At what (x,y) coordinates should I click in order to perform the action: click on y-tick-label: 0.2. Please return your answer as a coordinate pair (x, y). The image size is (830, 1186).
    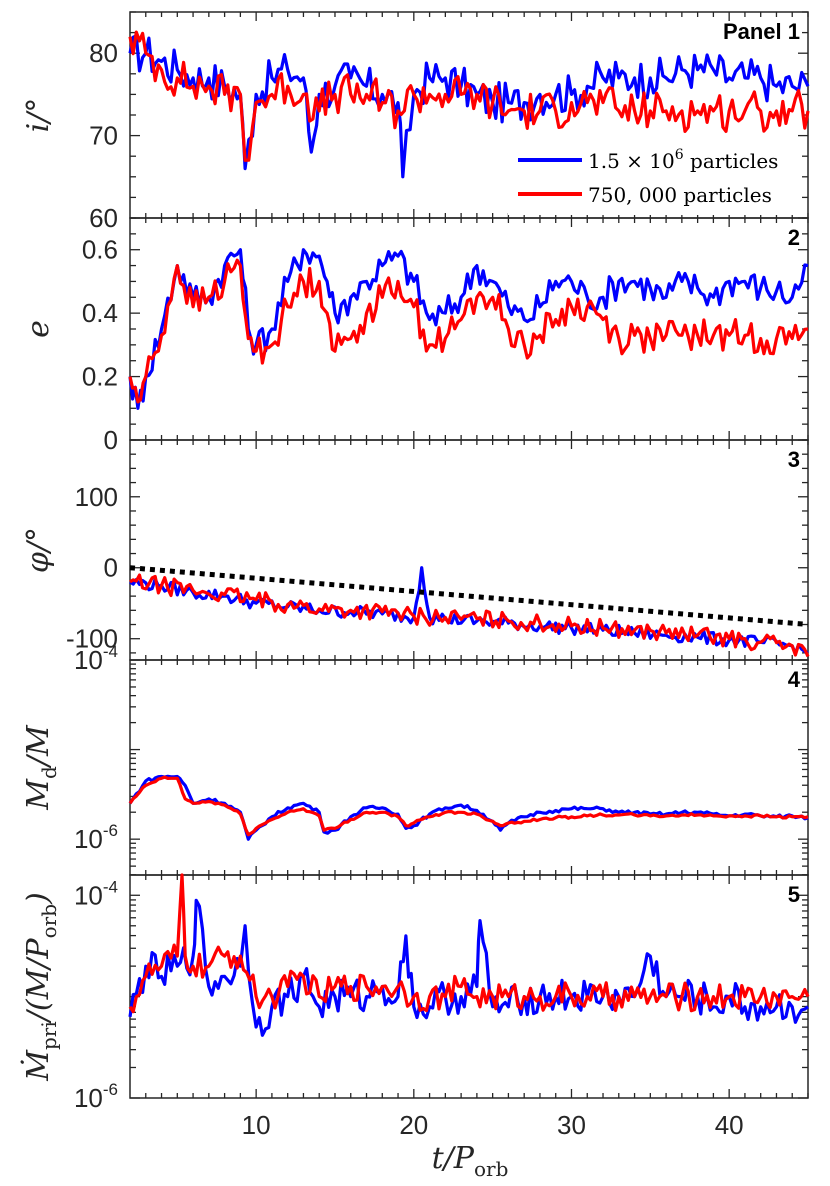
    Looking at the image, I should click on (100, 377).